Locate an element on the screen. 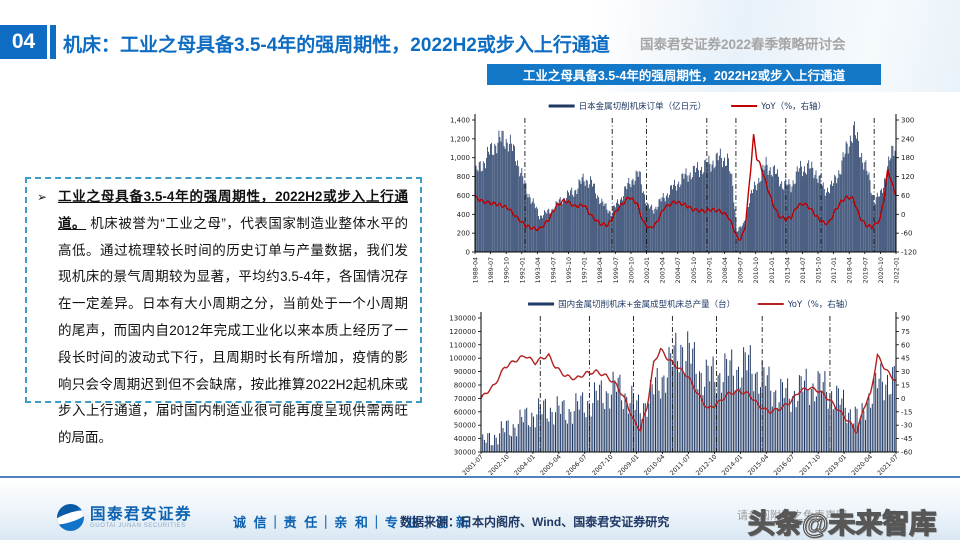  svg-text: 2005-10 is located at coordinates (694, 270).